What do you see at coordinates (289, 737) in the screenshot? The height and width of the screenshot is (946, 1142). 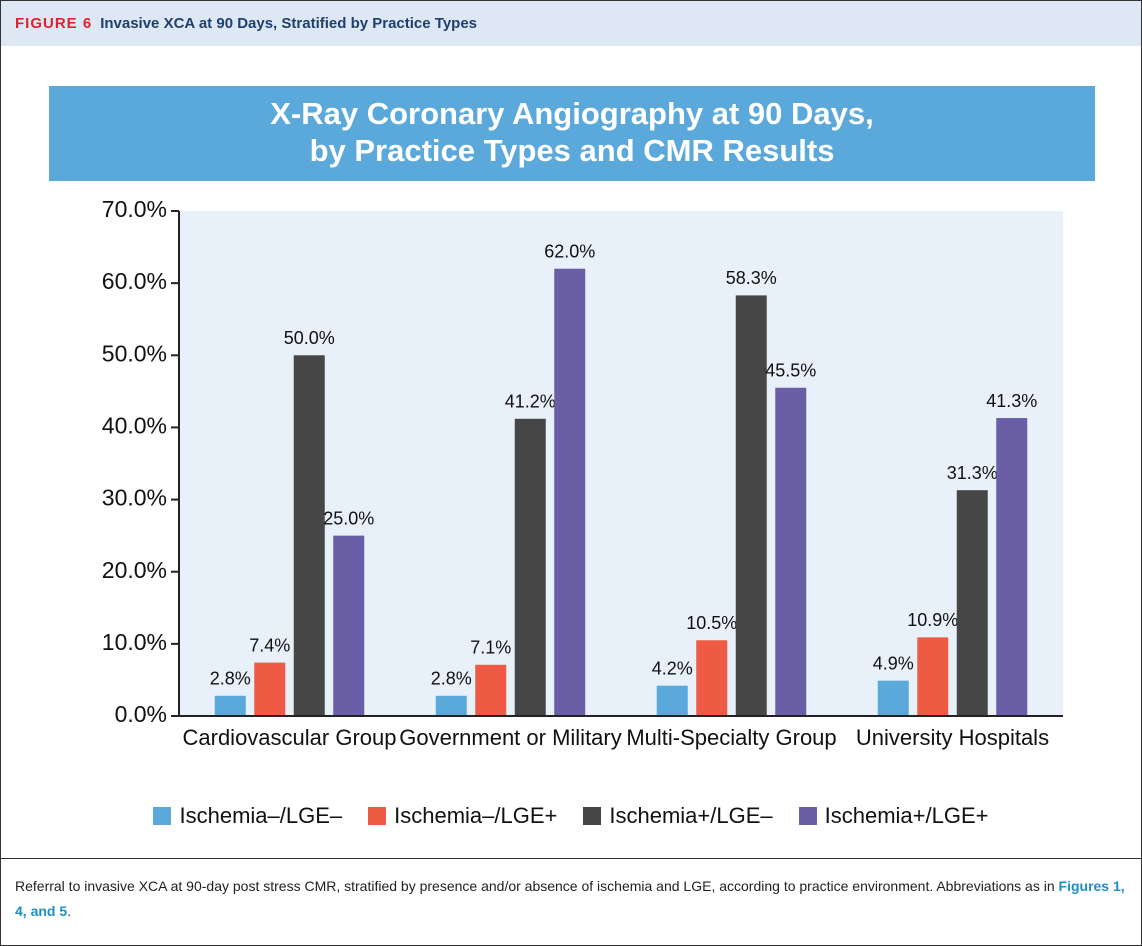 I see `x-tick-label: Cardiovascular Group` at bounding box center [289, 737].